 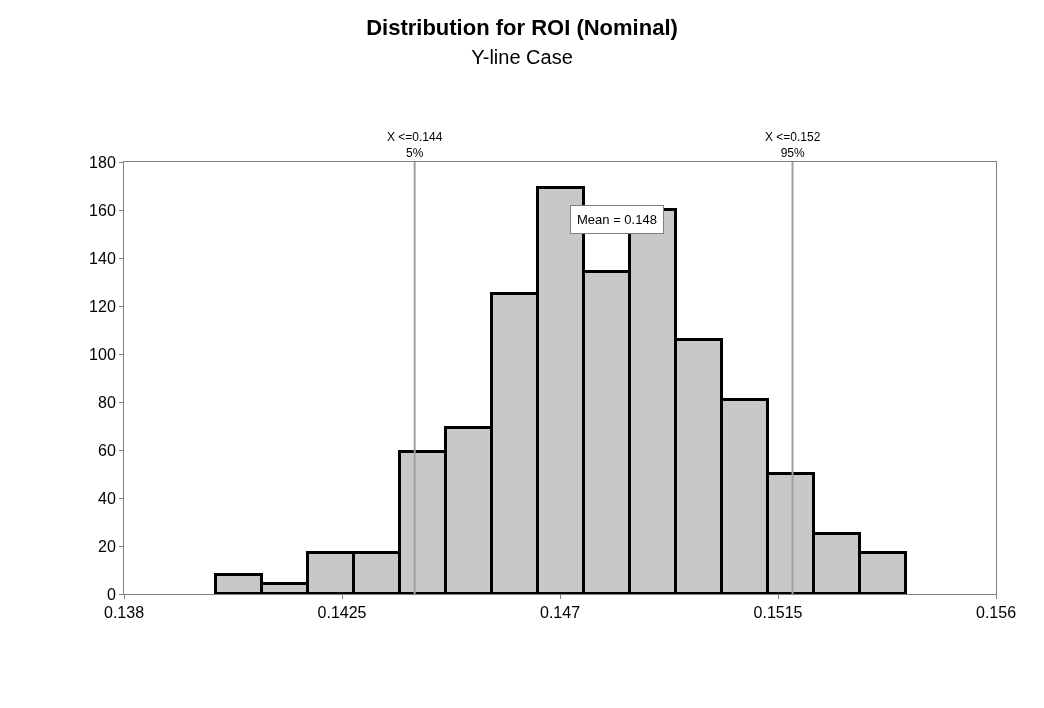 I want to click on y-tick-label: 0, so click(x=111, y=594).